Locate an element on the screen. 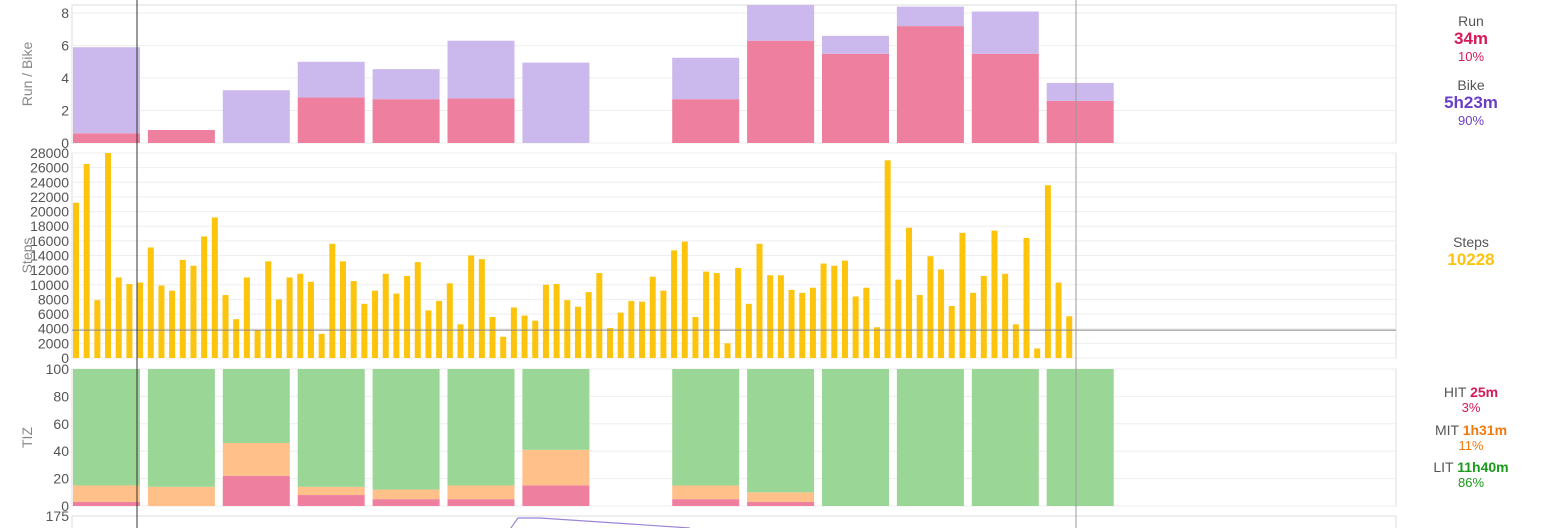  steps-tick-label: 14000 is located at coordinates (49, 256).